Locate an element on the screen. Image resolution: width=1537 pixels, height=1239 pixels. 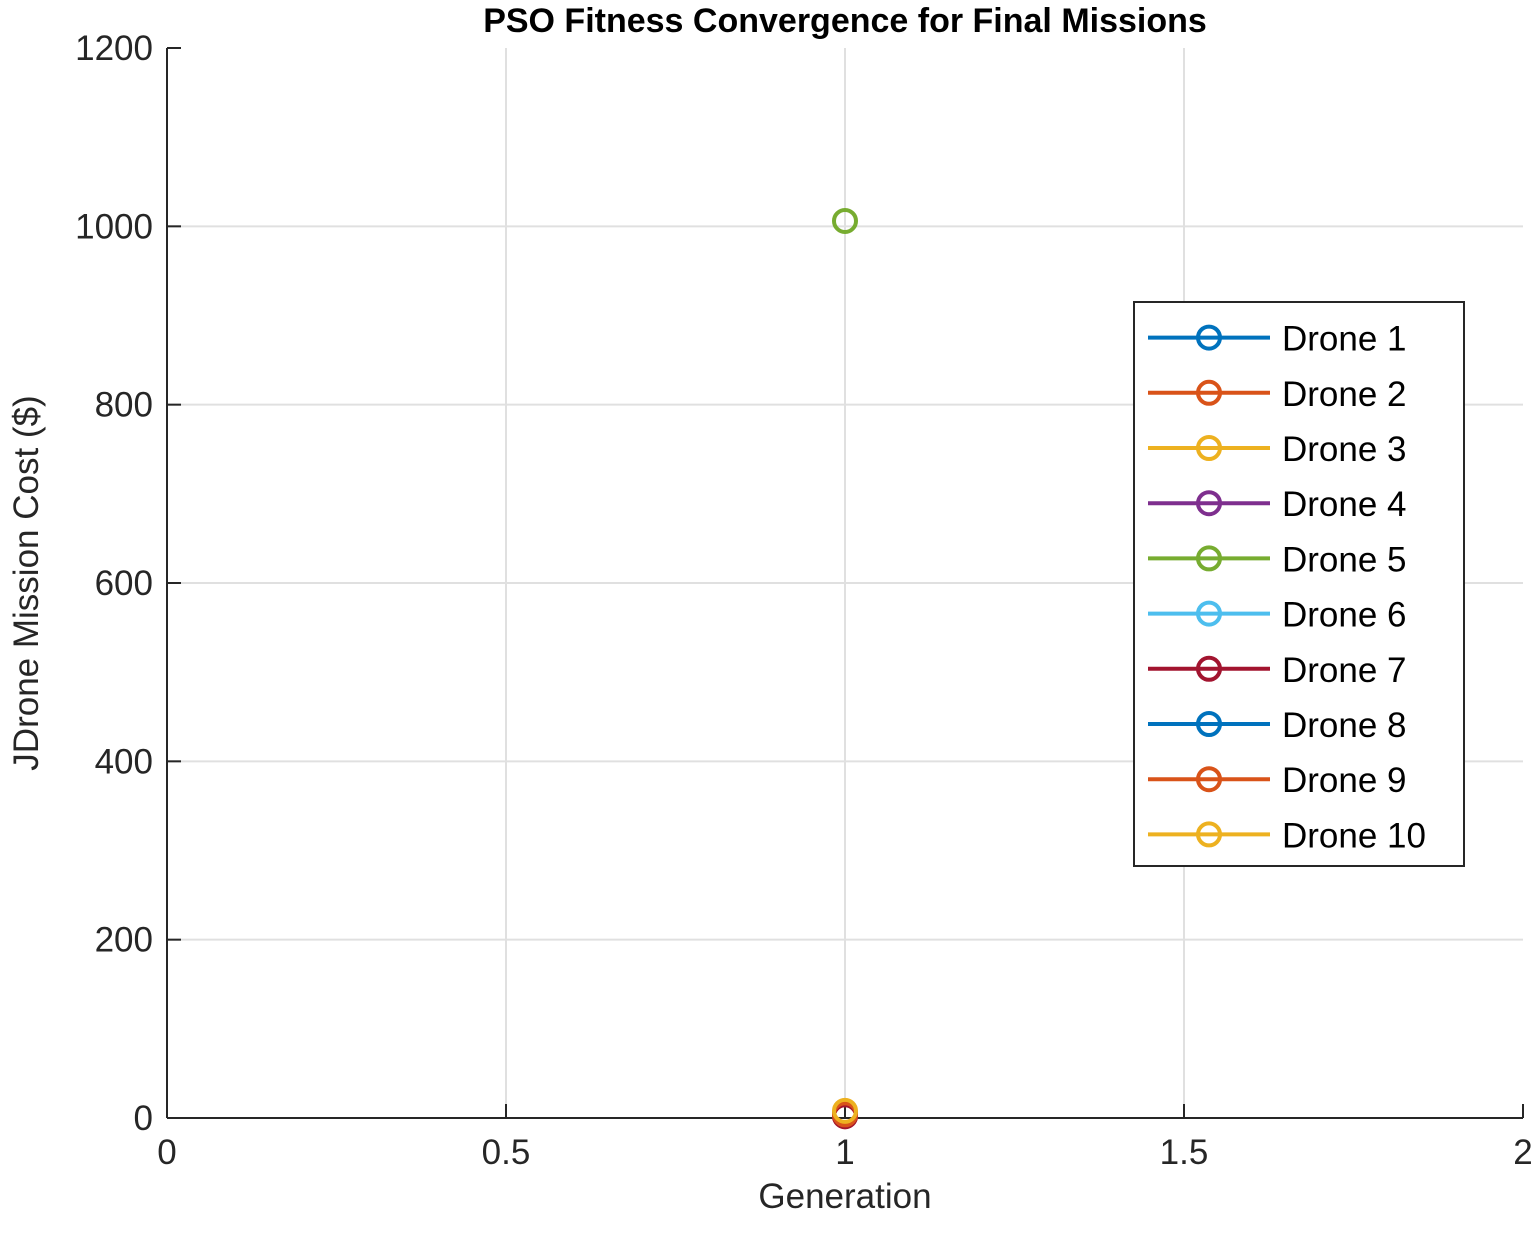
legend-label: Drone 5 is located at coordinates (1344, 559).